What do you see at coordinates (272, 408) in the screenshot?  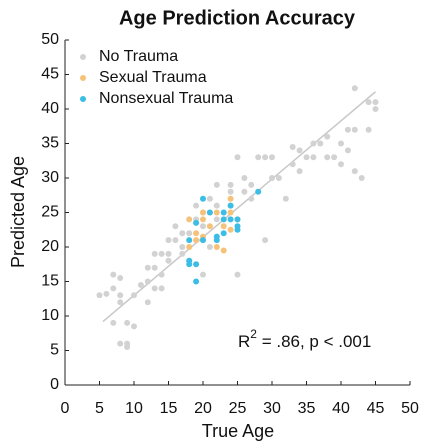 I see `x-tick-label: 30` at bounding box center [272, 408].